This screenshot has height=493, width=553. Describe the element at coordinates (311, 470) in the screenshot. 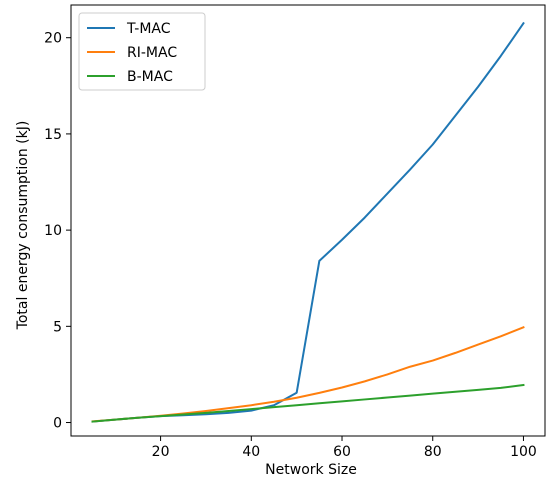

I see `x-axis-label: Network Size` at that location.